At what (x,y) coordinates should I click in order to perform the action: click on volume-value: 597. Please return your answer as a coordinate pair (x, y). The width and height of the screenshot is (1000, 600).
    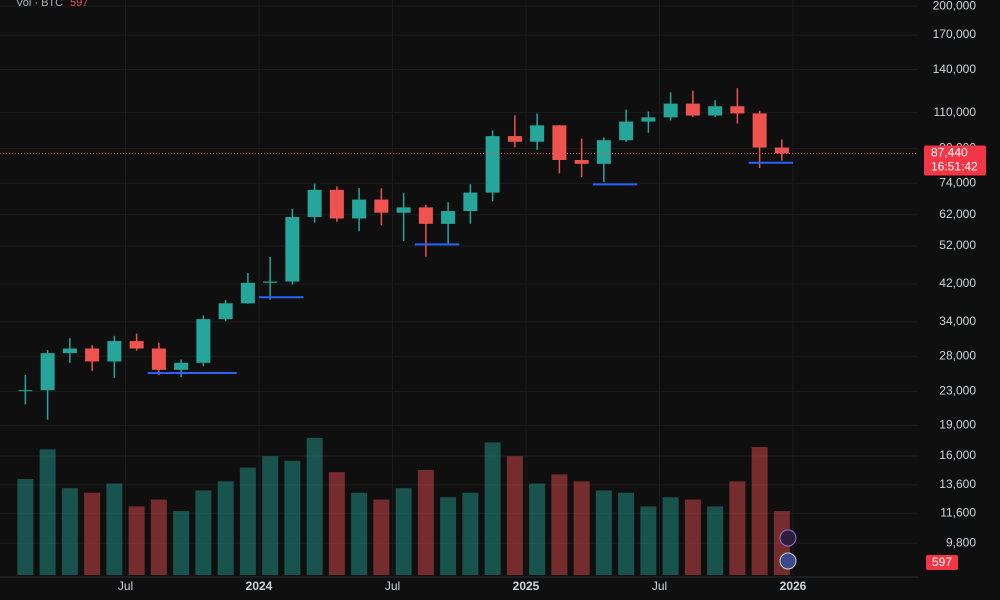
    Looking at the image, I should click on (79, 4).